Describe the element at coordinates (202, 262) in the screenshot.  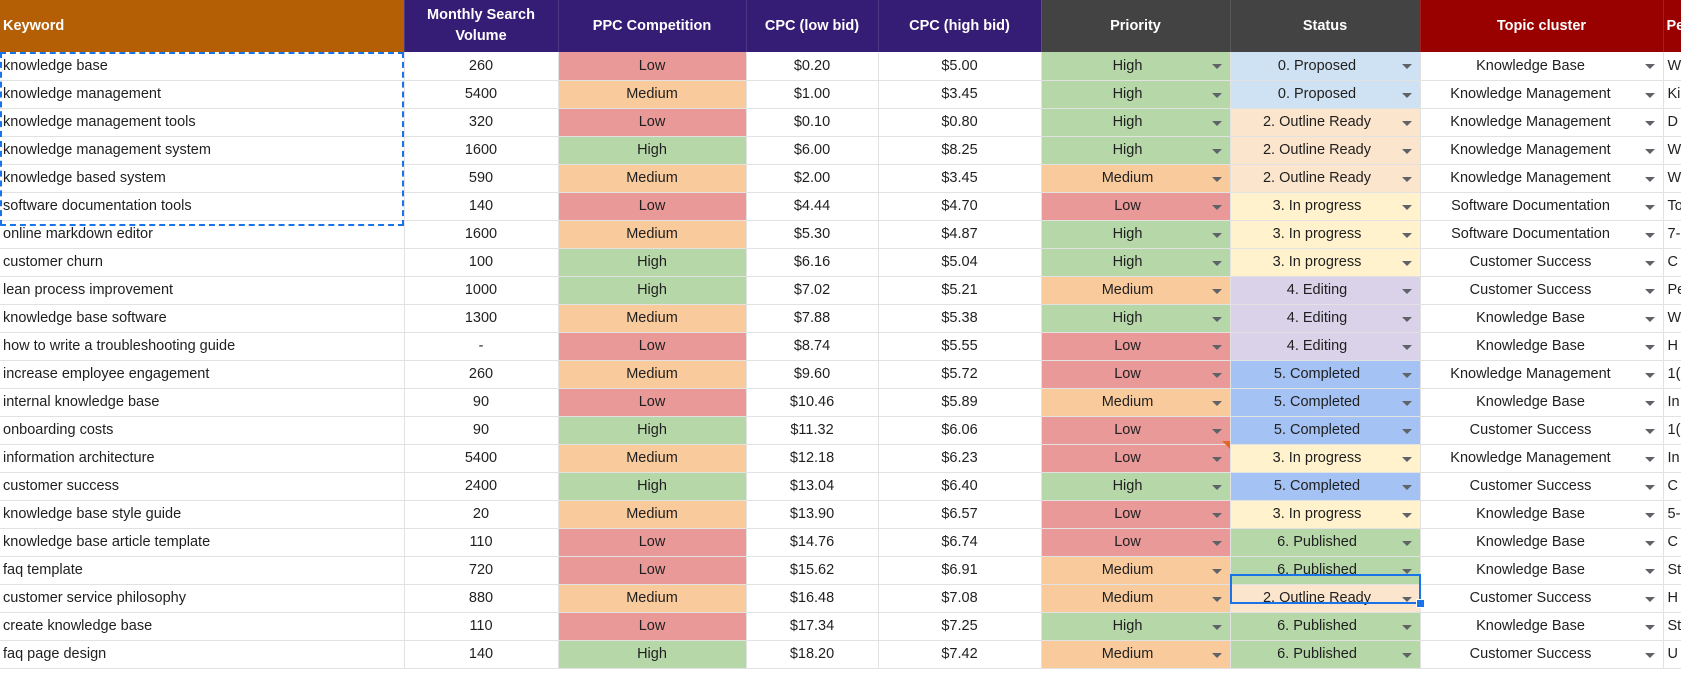
I see `keyword-cell: customer churn` at that location.